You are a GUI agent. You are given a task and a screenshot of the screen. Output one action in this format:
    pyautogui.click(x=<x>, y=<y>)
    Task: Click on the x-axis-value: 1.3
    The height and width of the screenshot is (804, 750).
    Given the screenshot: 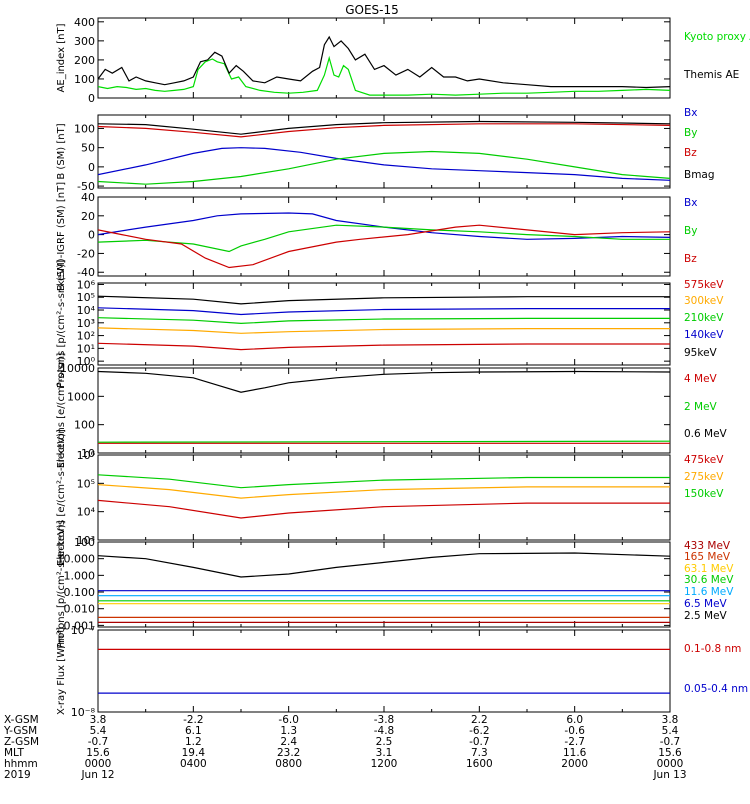 What is the action you would take?
    pyautogui.click(x=288, y=731)
    